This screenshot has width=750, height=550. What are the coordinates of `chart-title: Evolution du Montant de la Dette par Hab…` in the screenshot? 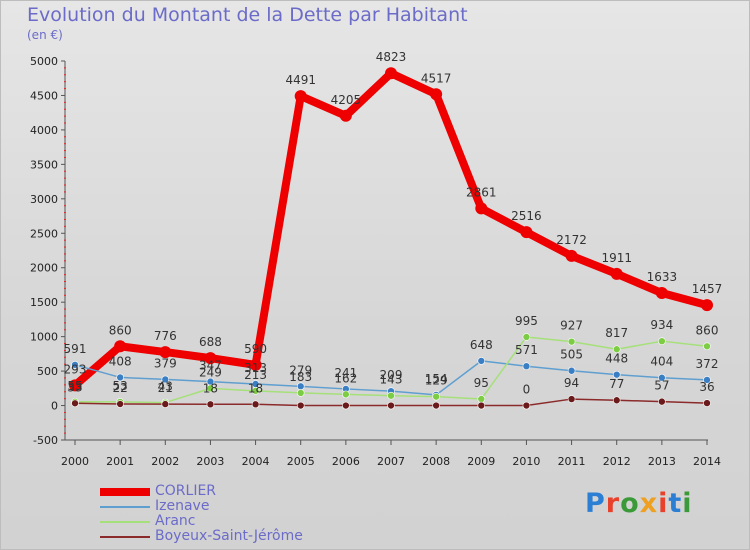 It's located at (247, 15).